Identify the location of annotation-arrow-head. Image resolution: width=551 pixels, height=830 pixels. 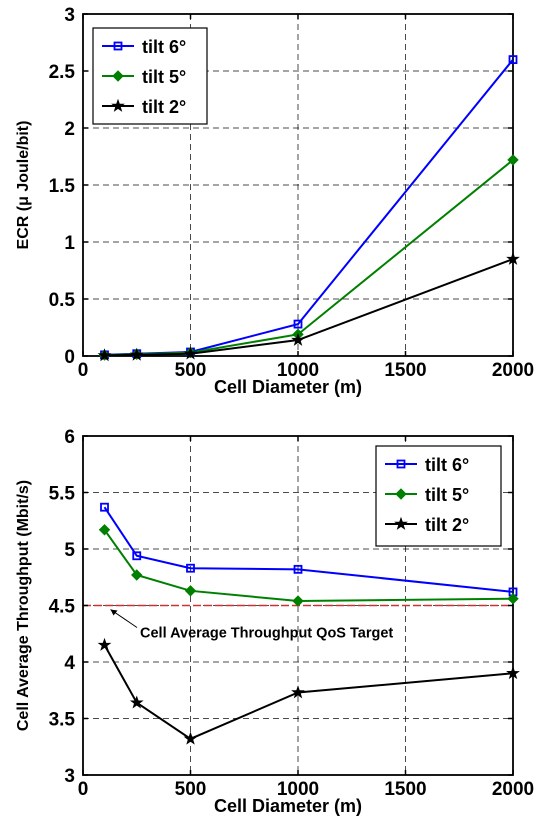
(114, 612).